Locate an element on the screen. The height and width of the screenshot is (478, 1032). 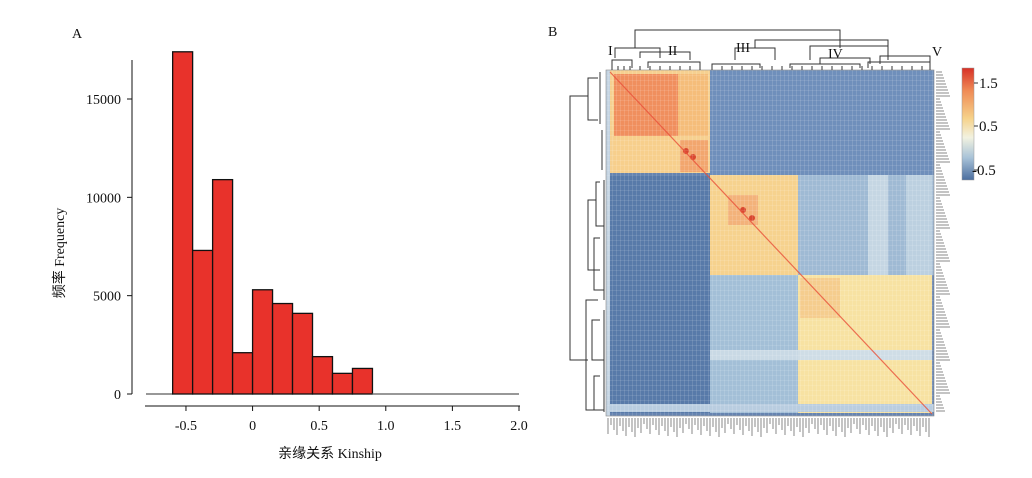
column-dendrogram is located at coordinates (771, 49).